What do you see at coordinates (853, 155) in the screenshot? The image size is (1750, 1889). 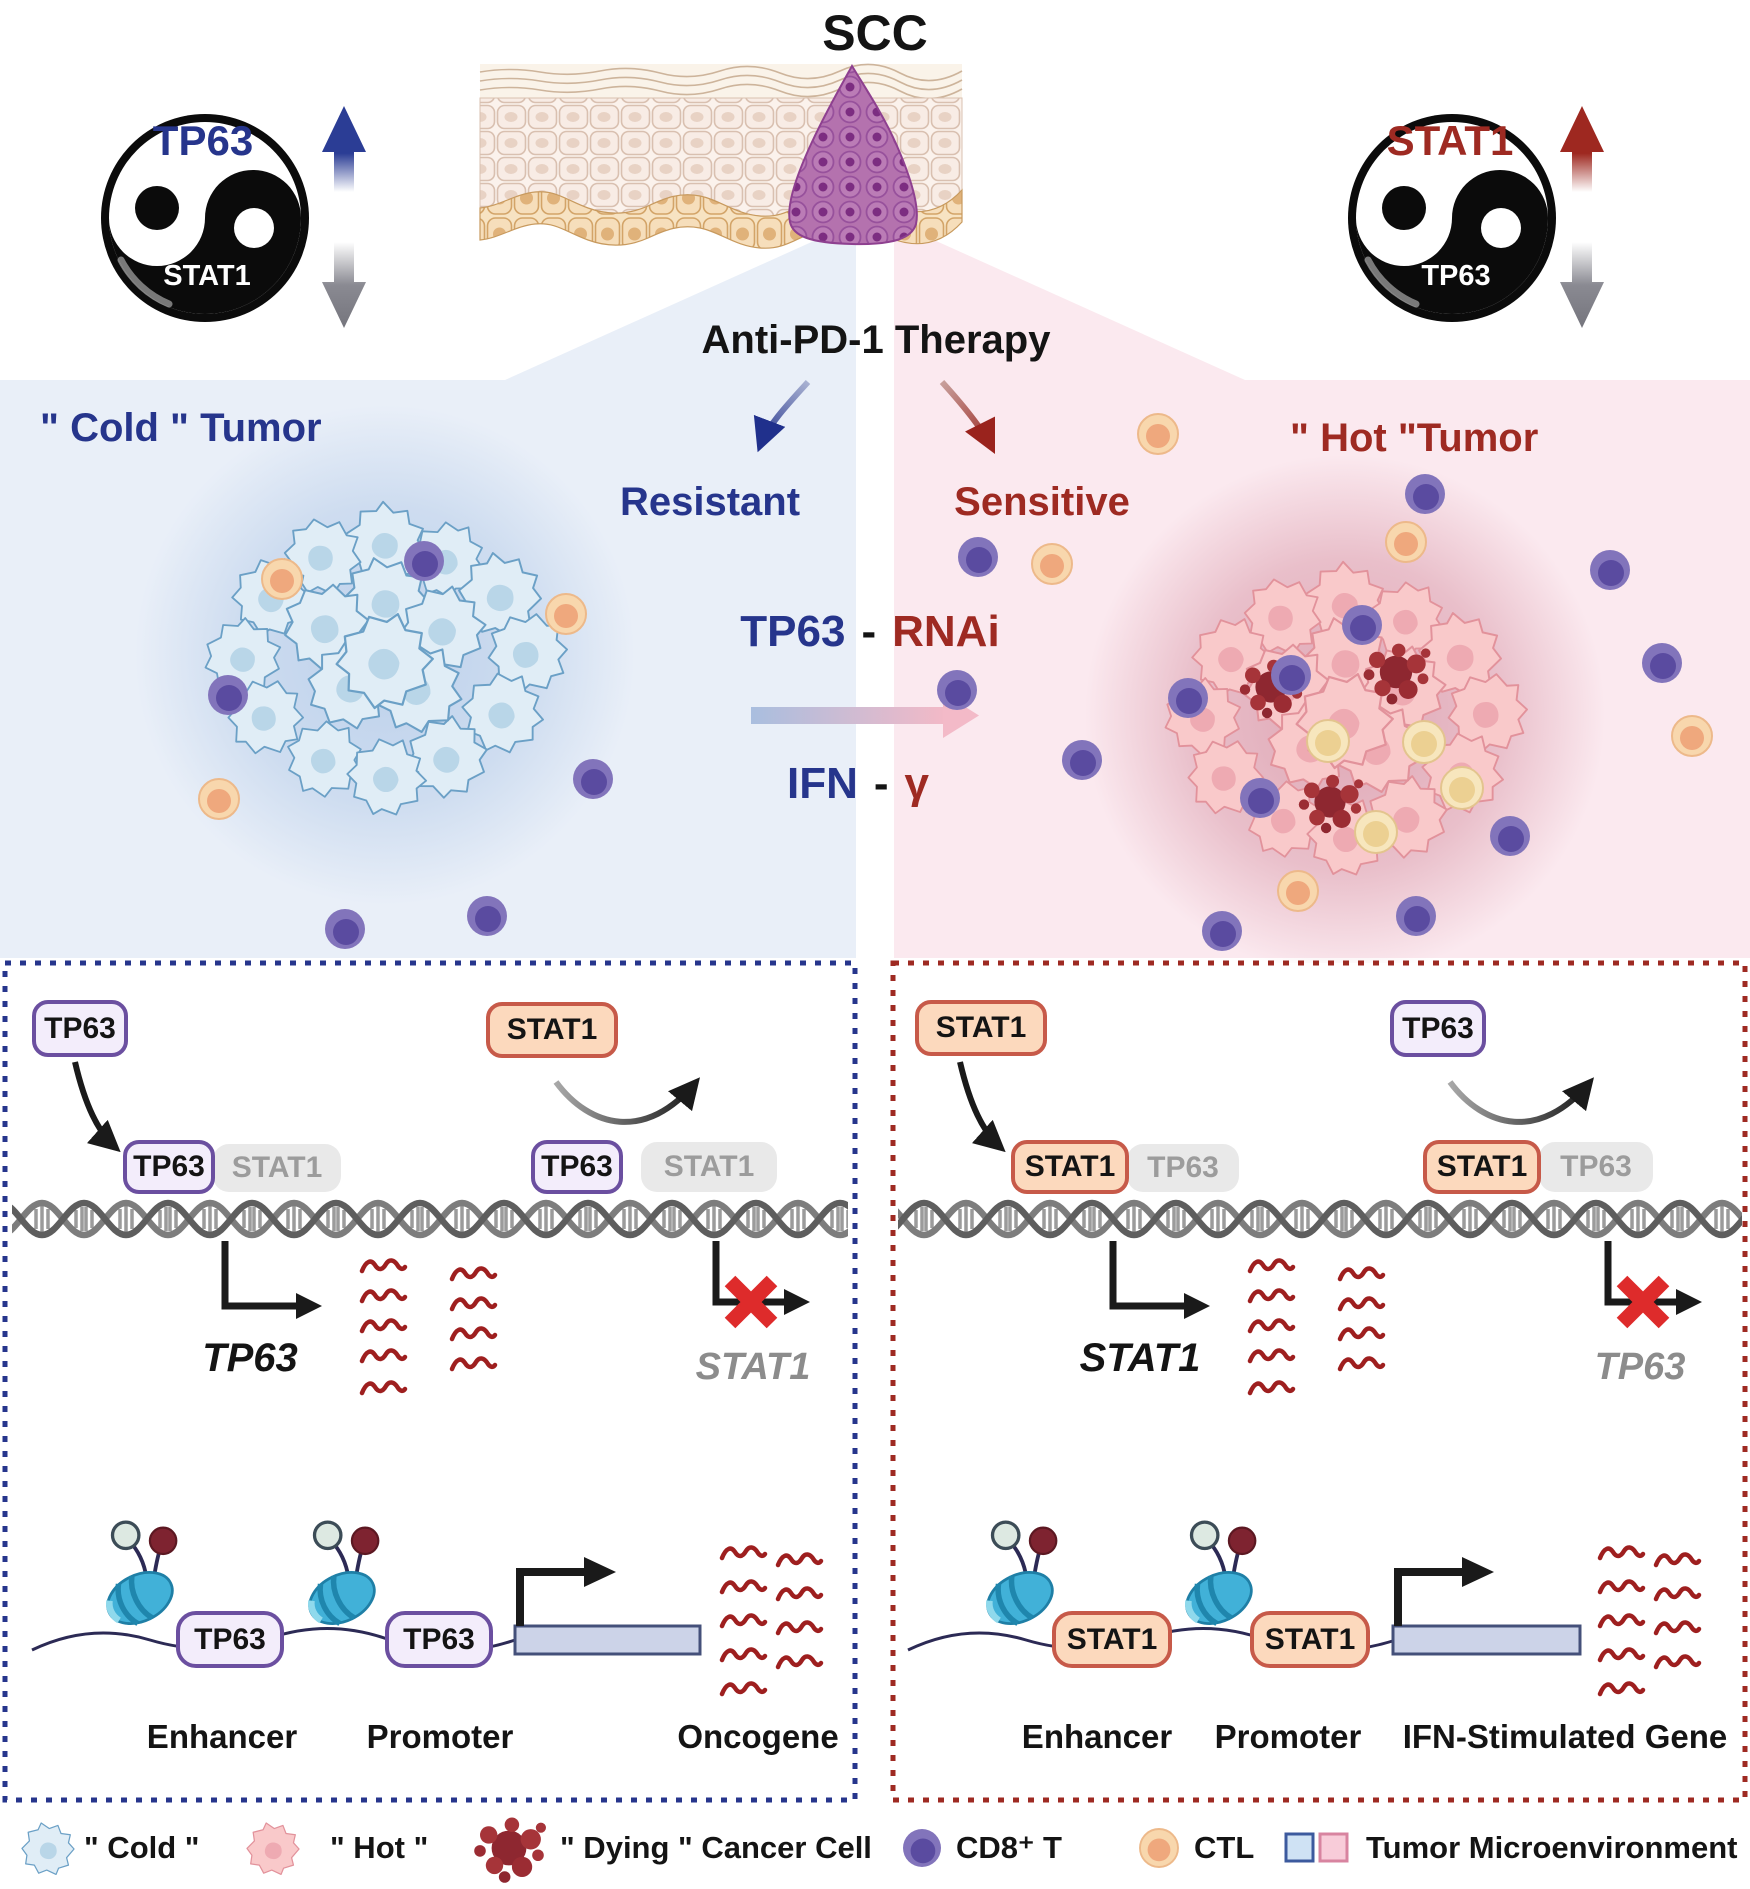 I see `scc-tumor` at bounding box center [853, 155].